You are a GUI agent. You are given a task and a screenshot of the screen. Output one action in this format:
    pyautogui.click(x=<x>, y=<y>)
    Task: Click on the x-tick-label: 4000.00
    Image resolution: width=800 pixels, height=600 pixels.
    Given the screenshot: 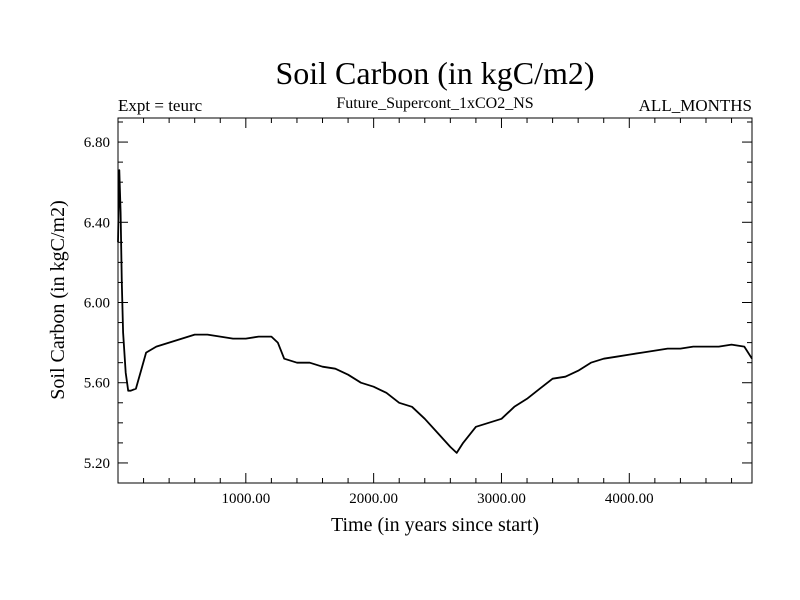 What is the action you would take?
    pyautogui.click(x=629, y=499)
    